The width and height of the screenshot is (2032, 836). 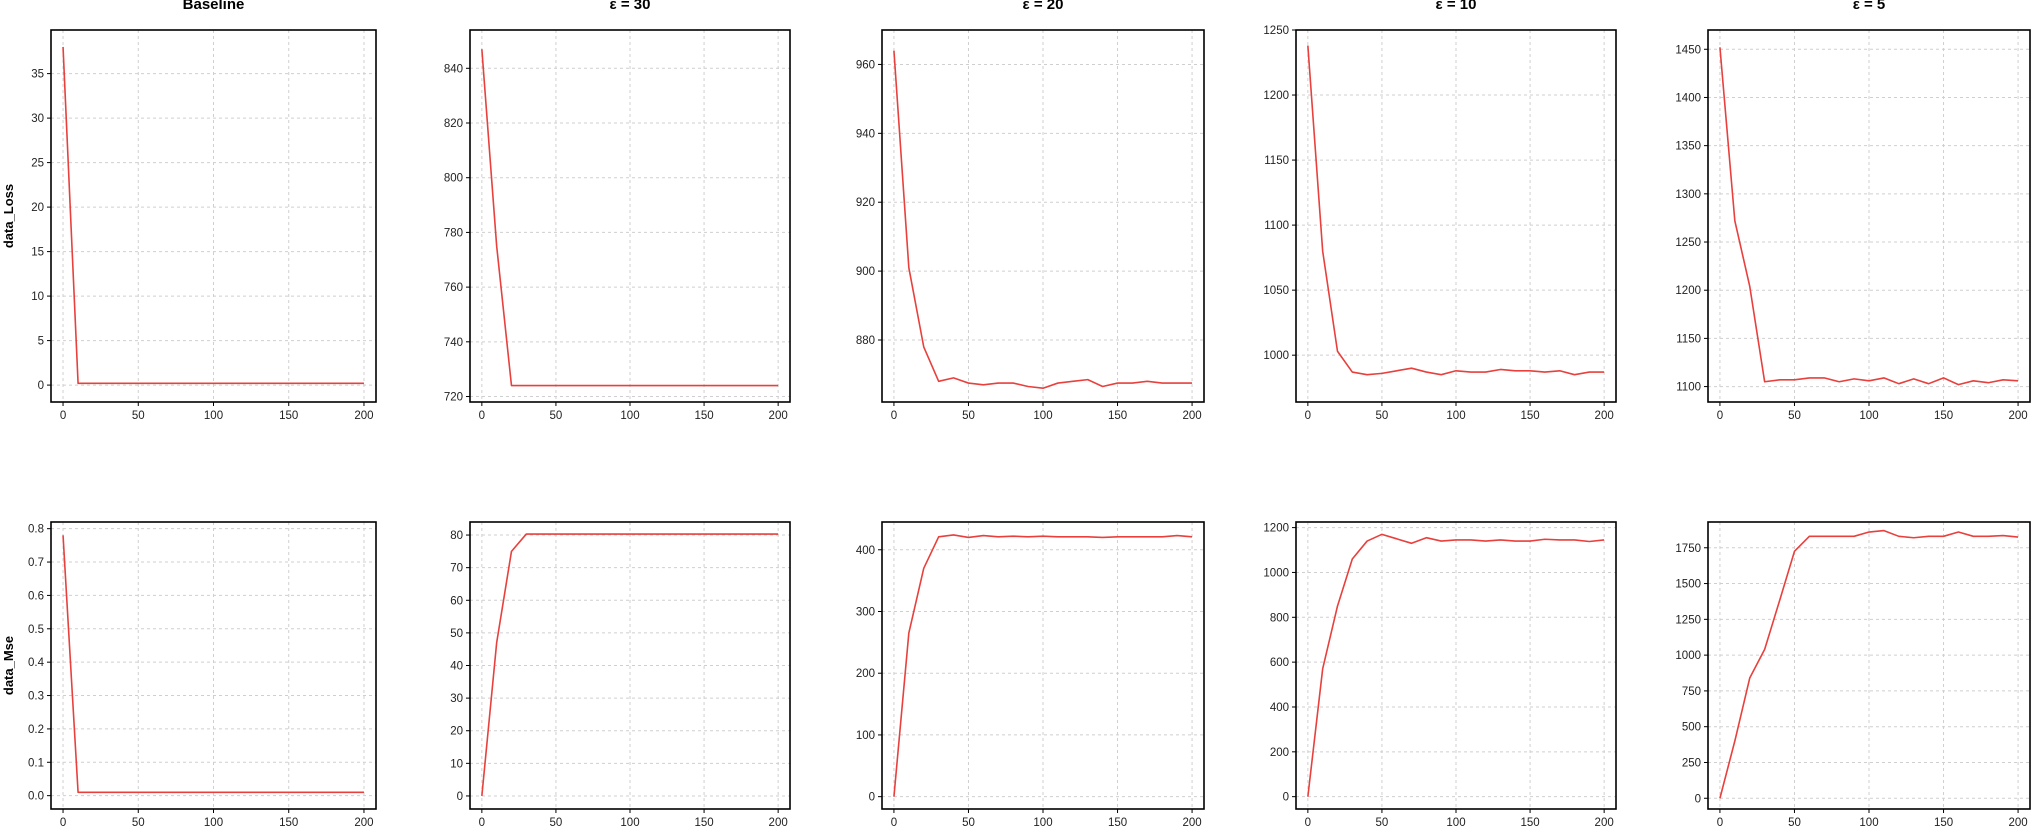 I want to click on y-tick-label: 760, so click(x=453, y=288).